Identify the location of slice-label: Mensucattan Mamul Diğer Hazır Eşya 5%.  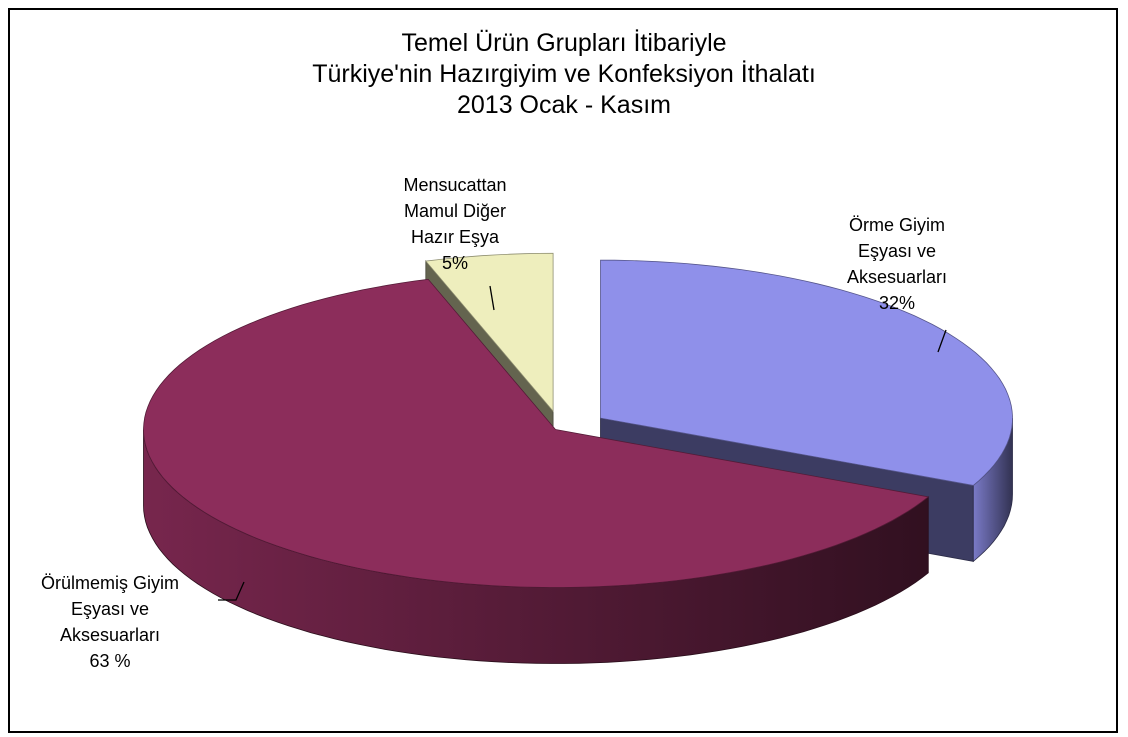
(454, 224).